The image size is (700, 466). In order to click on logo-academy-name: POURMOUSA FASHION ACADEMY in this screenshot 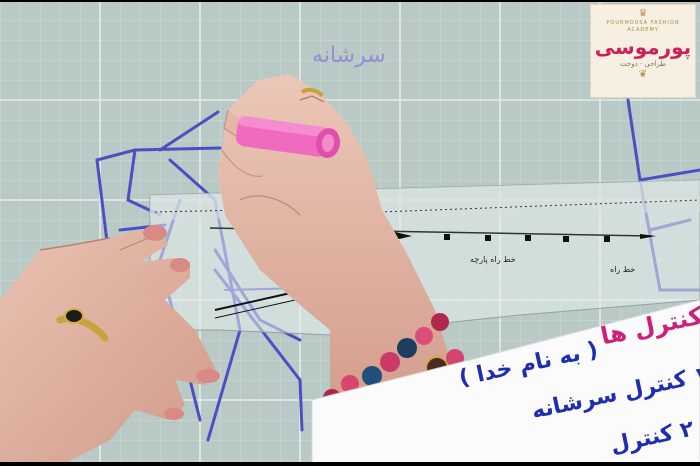, I will do `click(643, 26)`.